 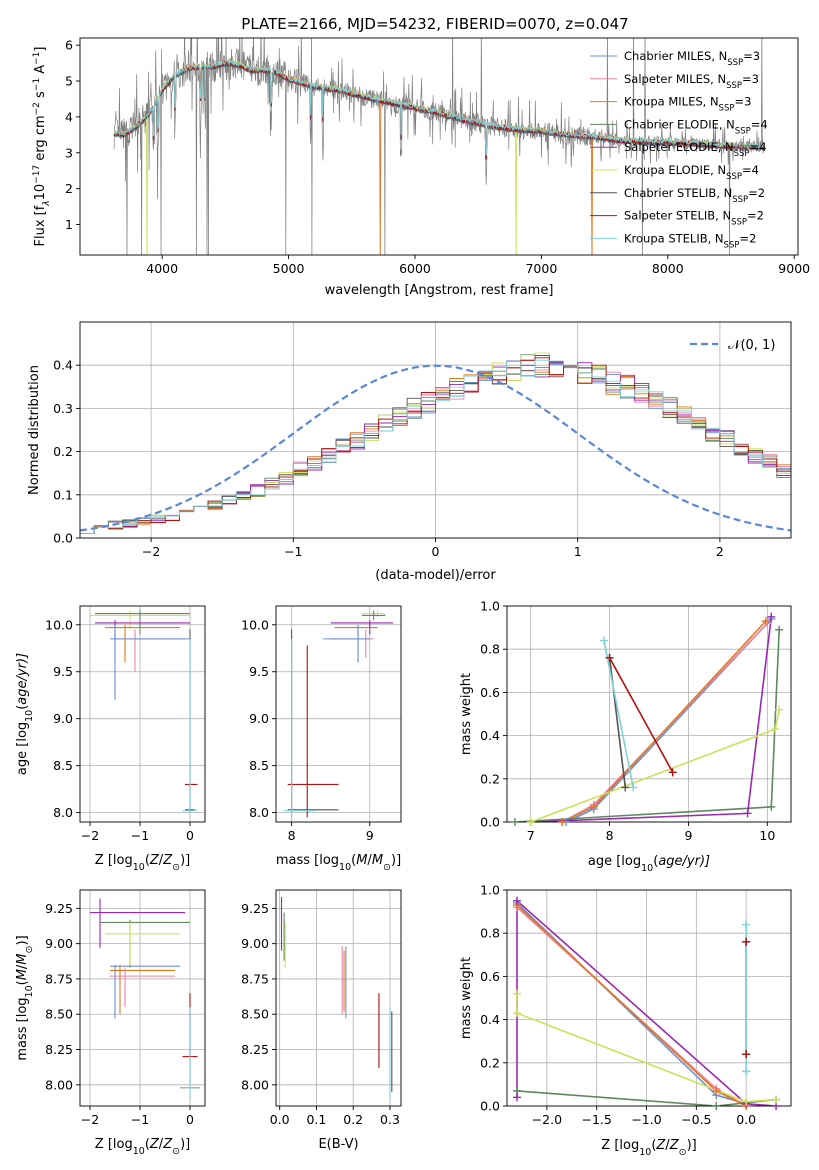 What do you see at coordinates (531, 835) in the screenshot?
I see `age-weight-xtick-label: 7` at bounding box center [531, 835].